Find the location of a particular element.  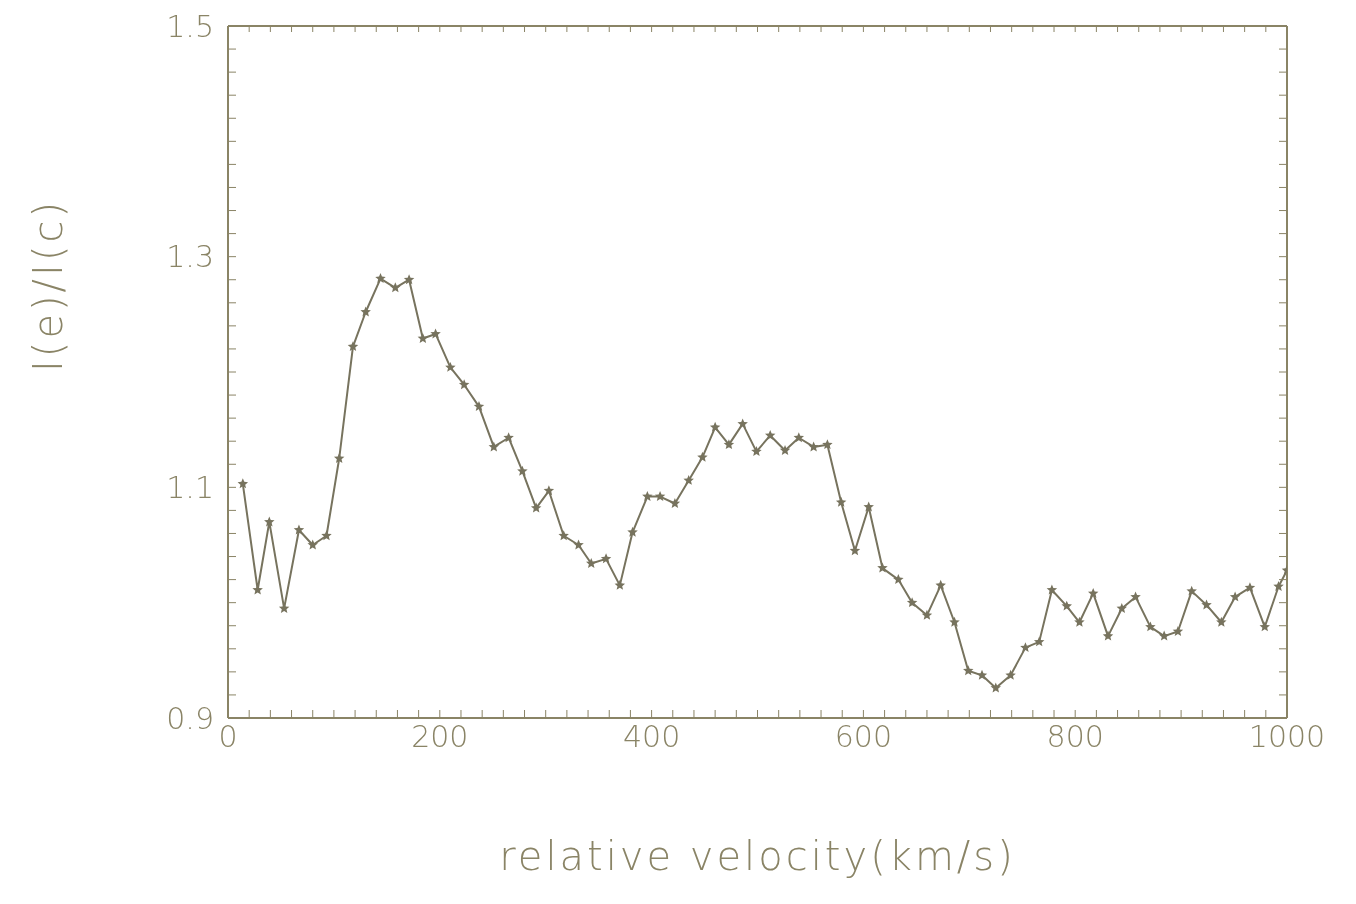

x-tick-label: 1000 is located at coordinates (1287, 737).